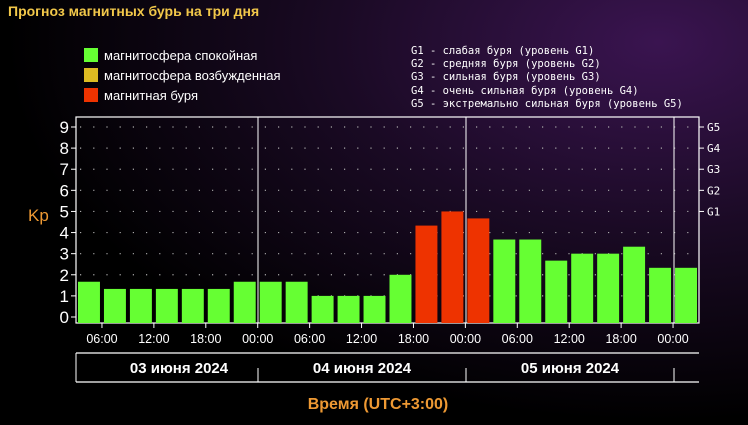 The height and width of the screenshot is (425, 748). Describe the element at coordinates (378, 404) in the screenshot. I see `x-axis-title: Время (UTC+3:00)` at that location.